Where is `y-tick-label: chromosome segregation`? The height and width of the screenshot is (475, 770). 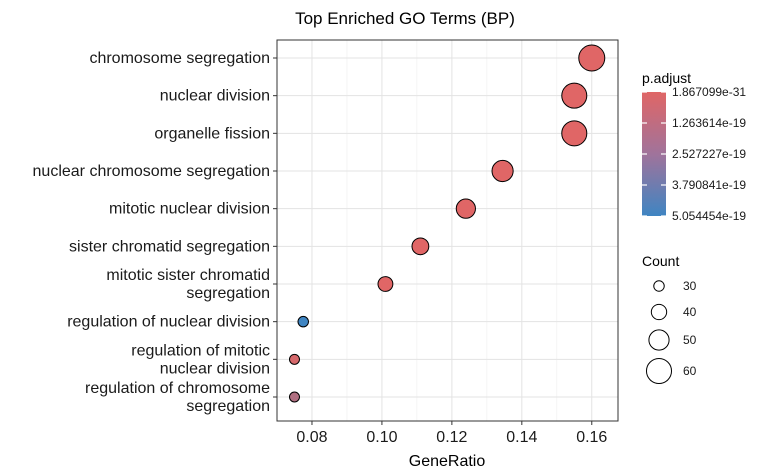 y-tick-label: chromosome segregation is located at coordinates (179, 58).